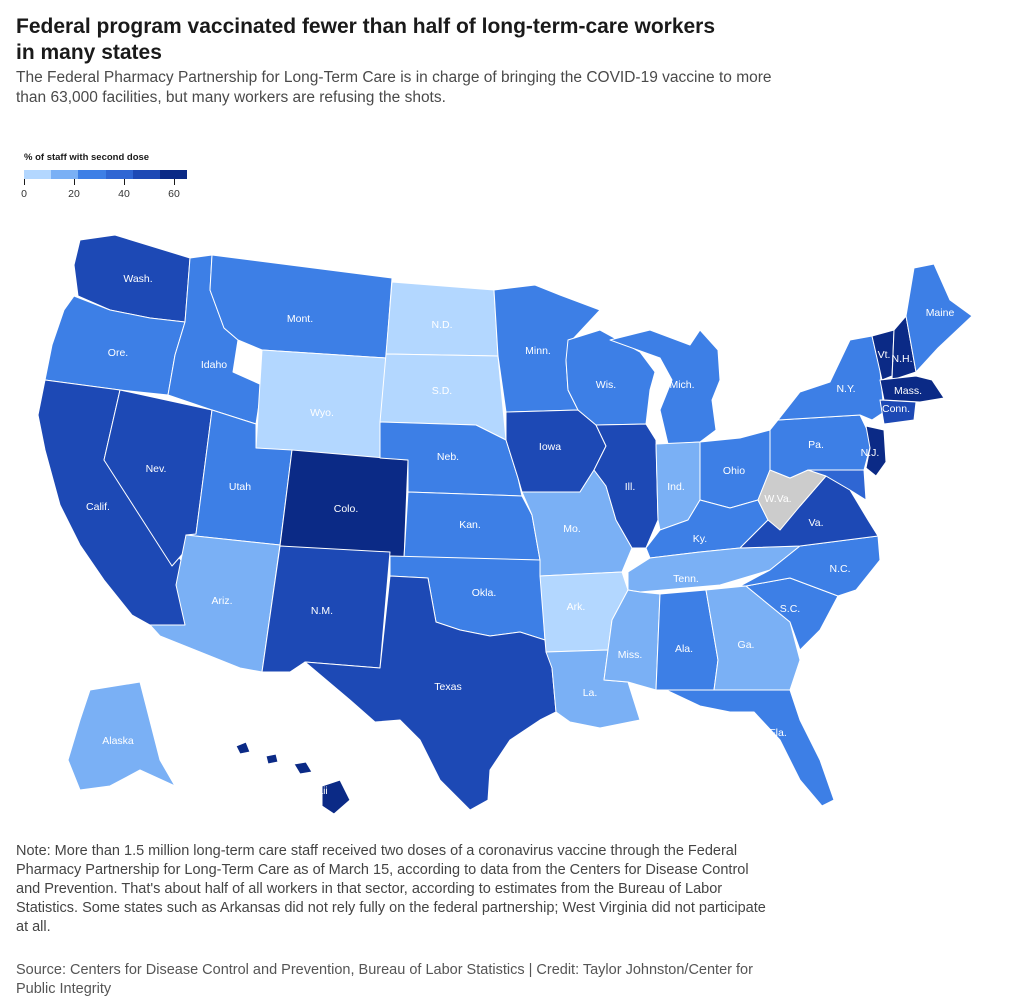 Image resolution: width=1024 pixels, height=1005 pixels. What do you see at coordinates (272, 759) in the screenshot?
I see `state-hawaii-oahu` at bounding box center [272, 759].